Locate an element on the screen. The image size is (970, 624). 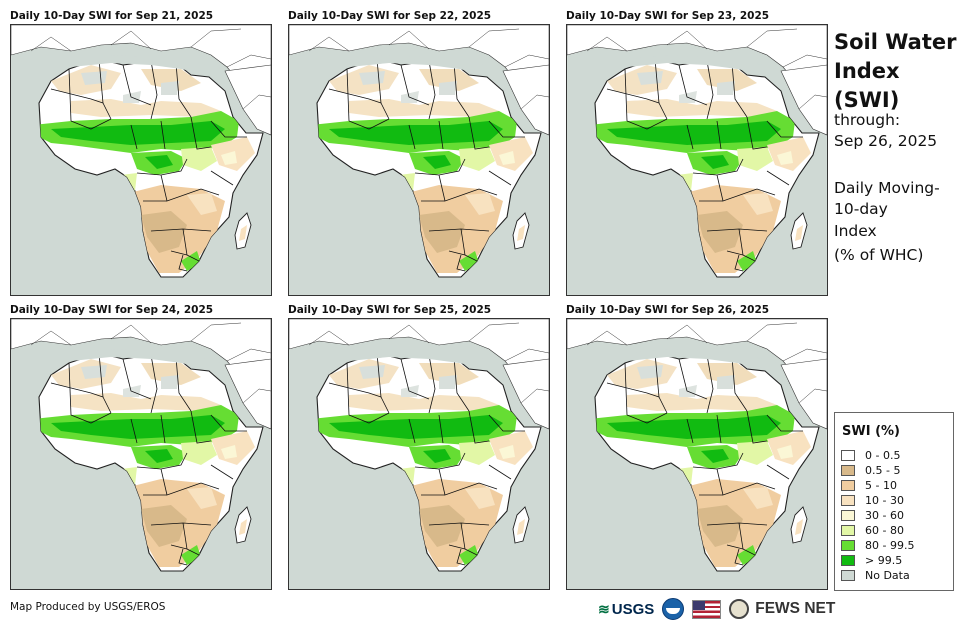
usgs-wave-icon: ≋ is located at coordinates (604, 608).